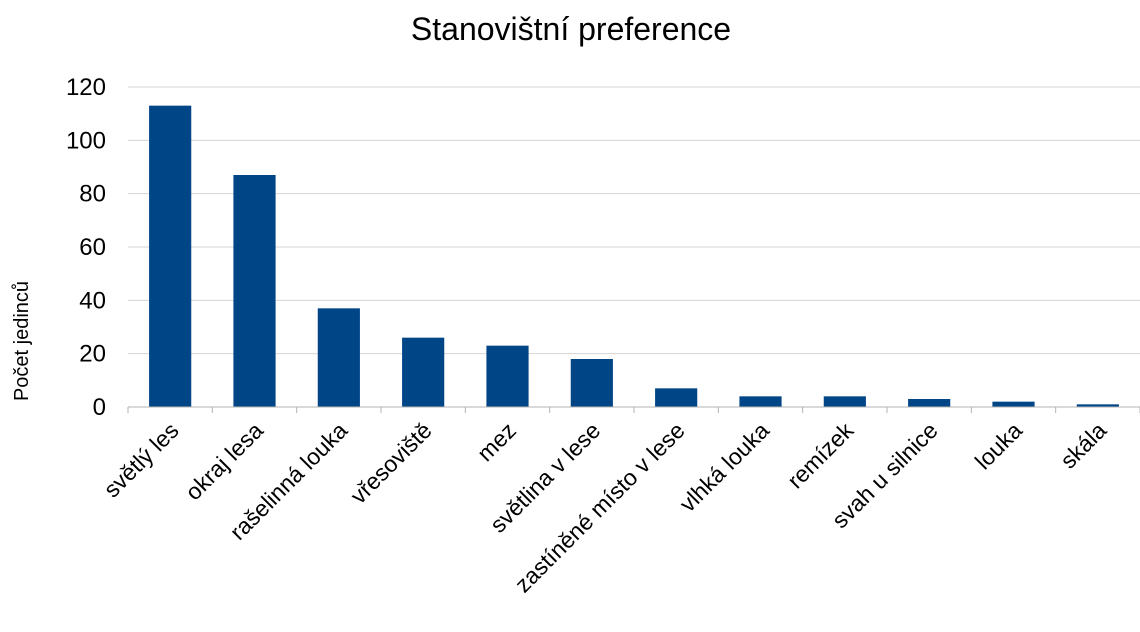 This screenshot has height=632, width=1140. I want to click on category-label: vlhká louka, so click(724, 467).